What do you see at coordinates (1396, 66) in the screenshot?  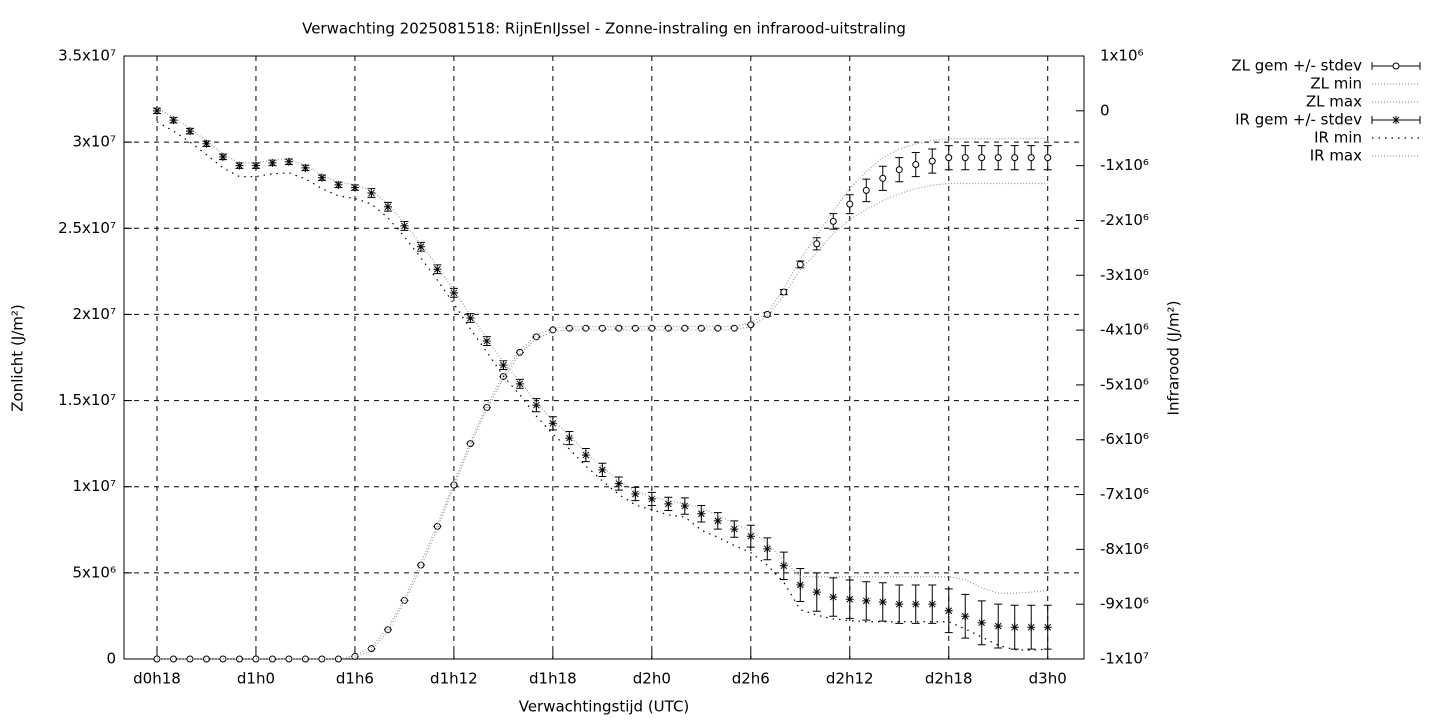 I see `legend-marker` at bounding box center [1396, 66].